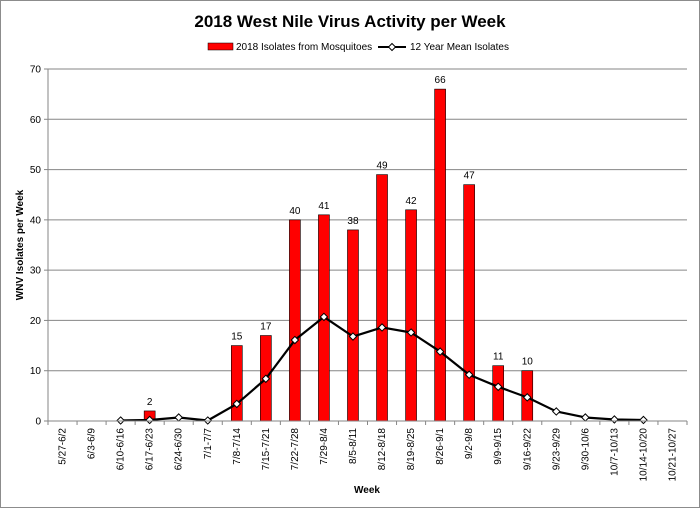 The height and width of the screenshot is (512, 700). What do you see at coordinates (643, 455) in the screenshot?
I see `x-tick-label: 10/14-10/20` at bounding box center [643, 455].